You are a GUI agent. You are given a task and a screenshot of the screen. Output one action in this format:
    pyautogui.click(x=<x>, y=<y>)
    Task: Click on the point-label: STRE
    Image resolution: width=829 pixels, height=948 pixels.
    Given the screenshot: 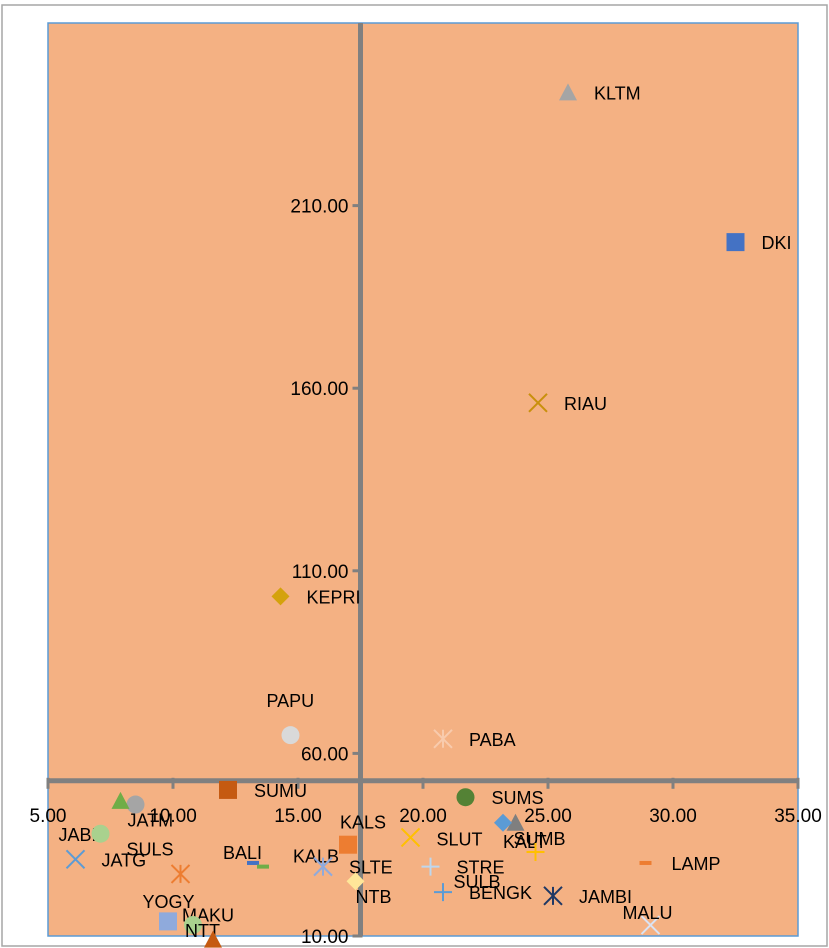 What is the action you would take?
    pyautogui.click(x=481, y=868)
    